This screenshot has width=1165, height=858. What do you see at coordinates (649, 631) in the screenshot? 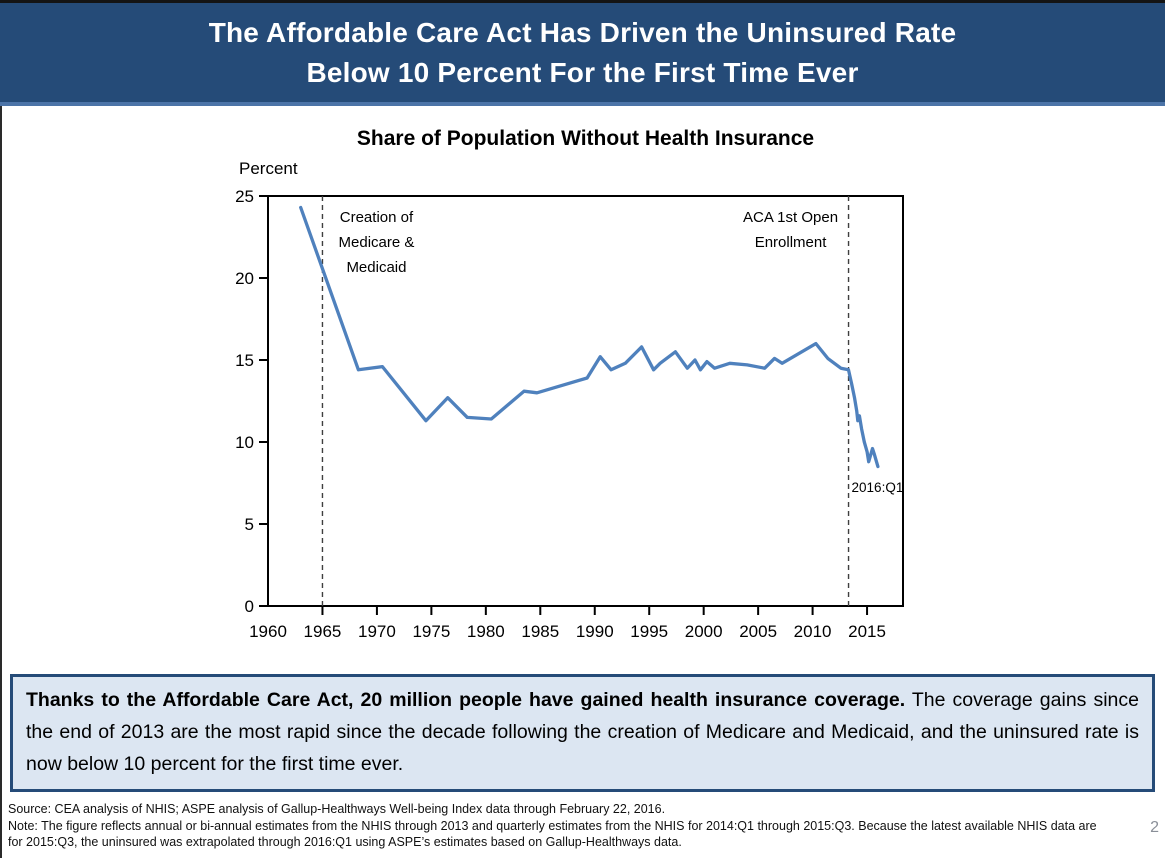
I see `x-axis-tick-label: 1995` at bounding box center [649, 631].